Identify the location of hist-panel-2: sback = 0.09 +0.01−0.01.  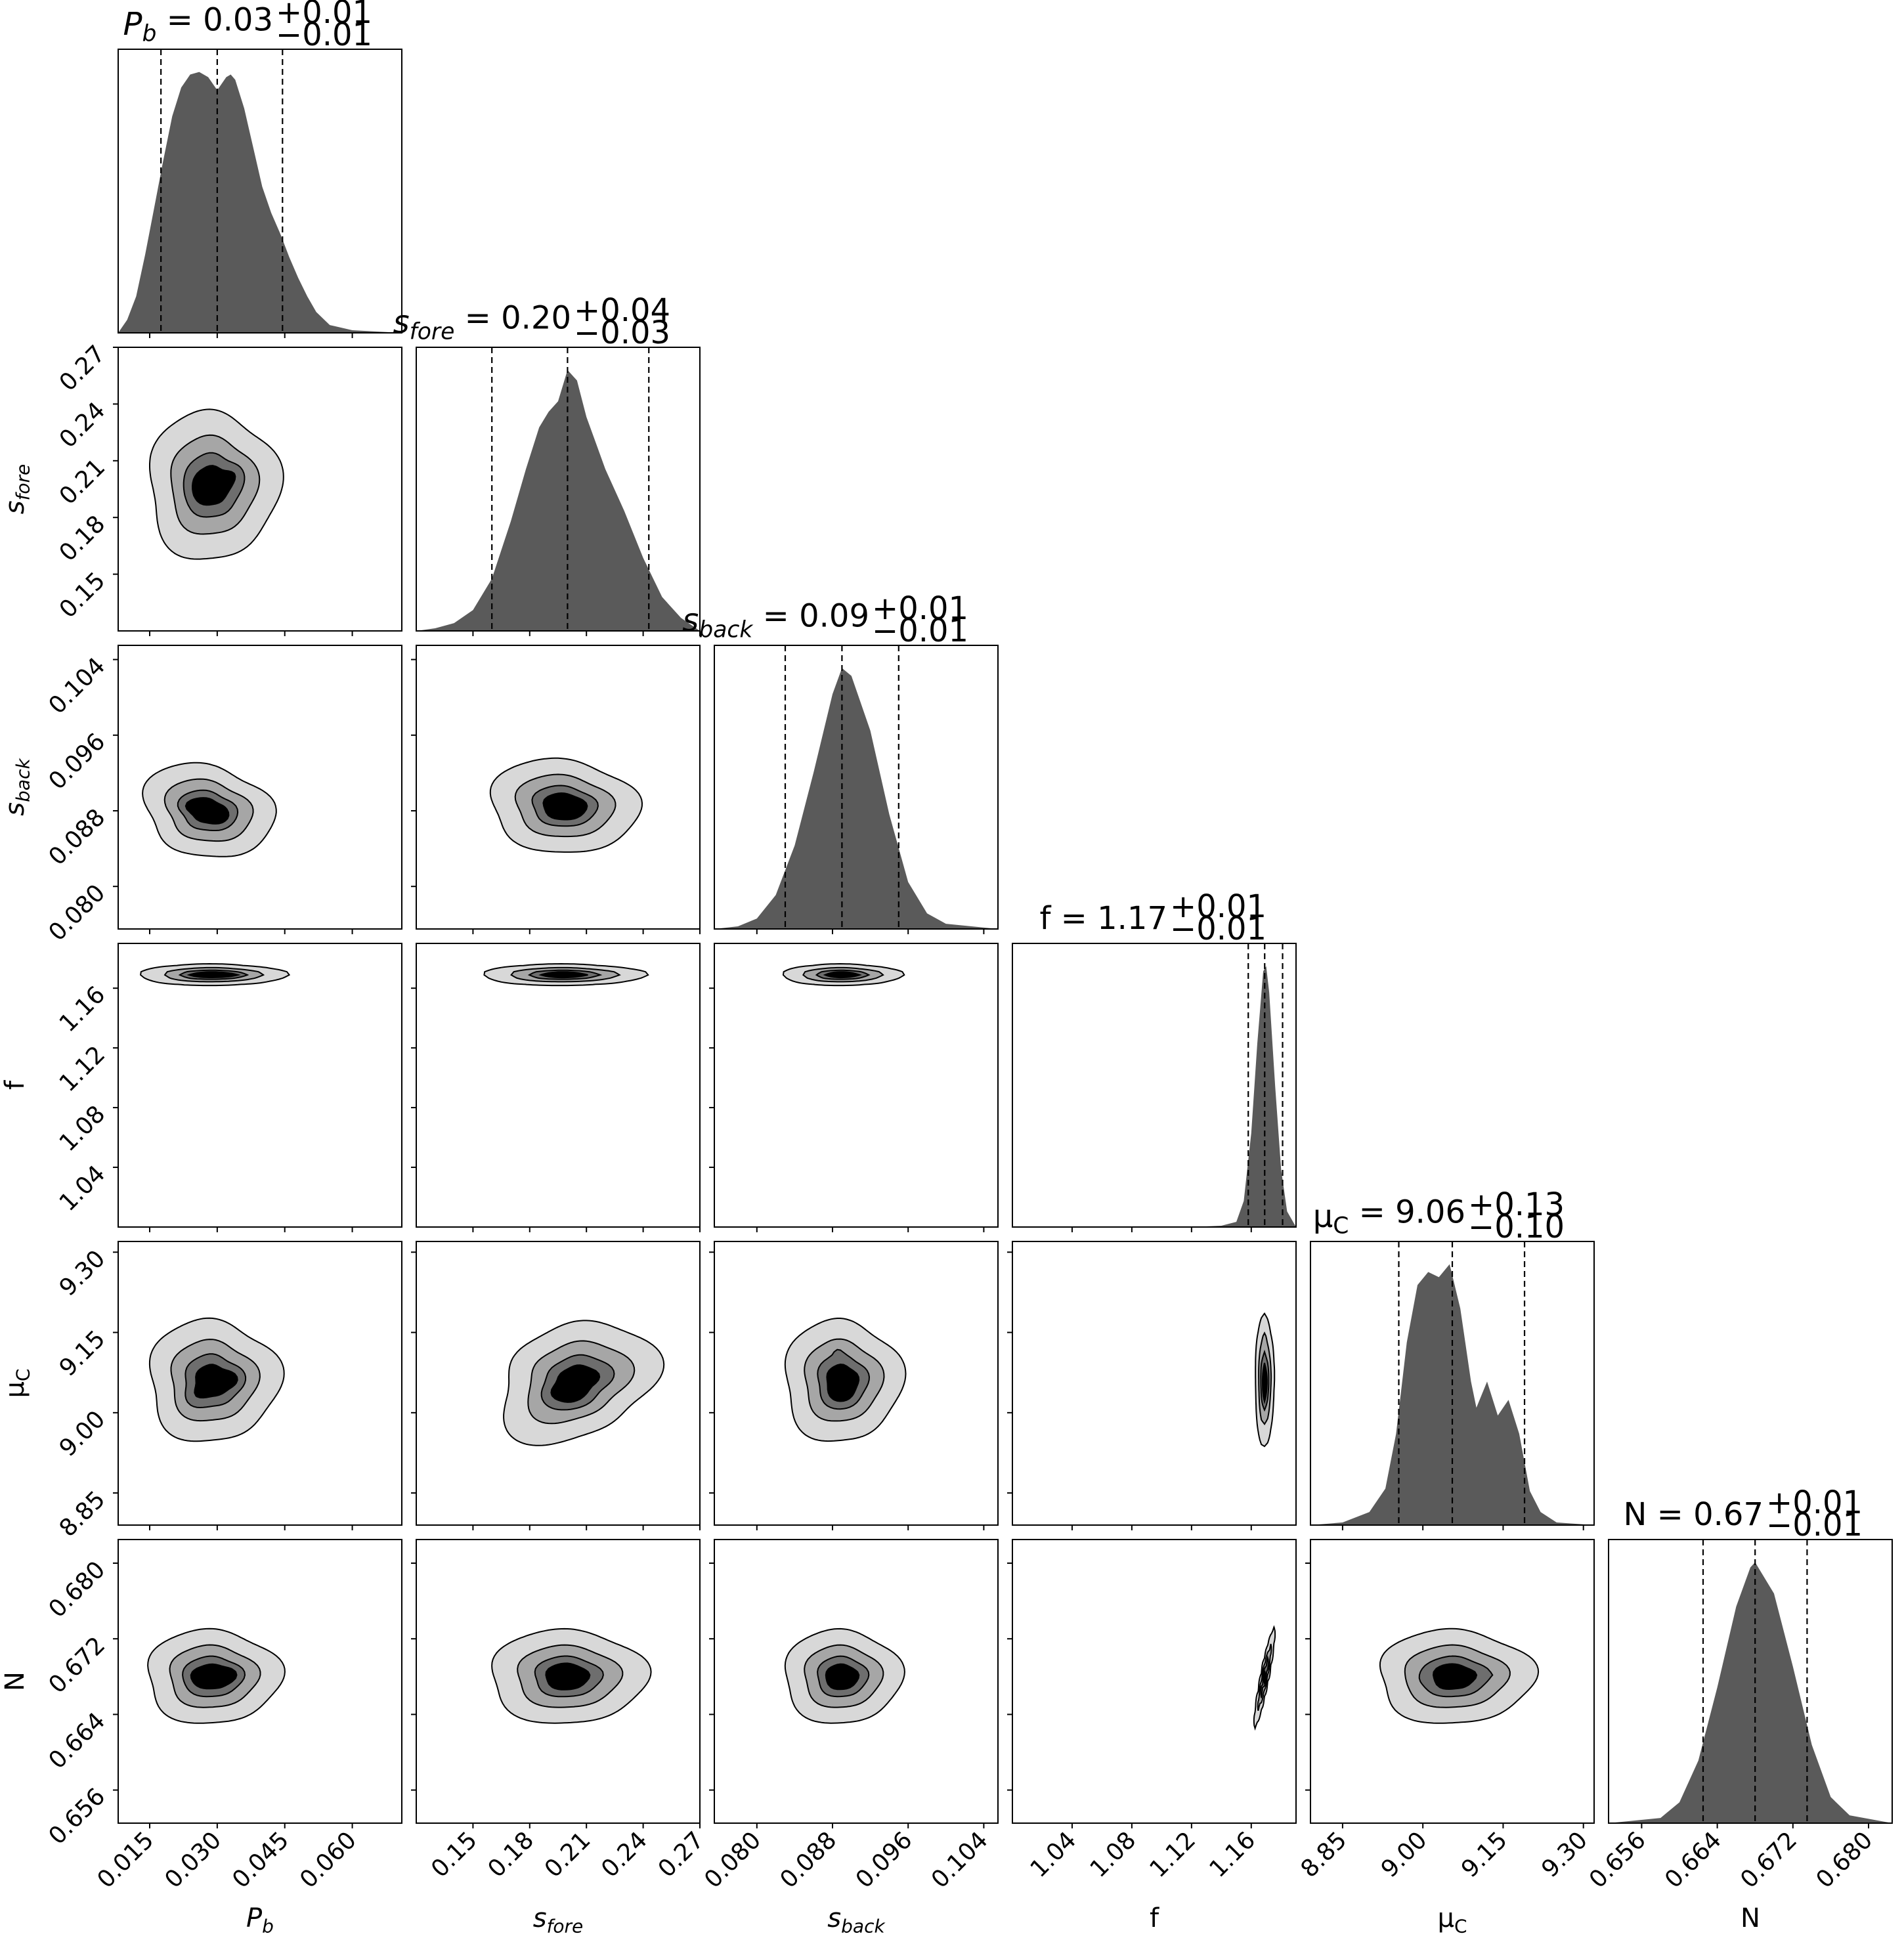
(840, 762).